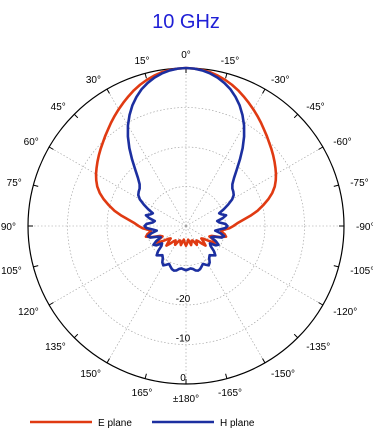  What do you see at coordinates (315, 107) in the screenshot?
I see `angle-label: -45°` at bounding box center [315, 107].